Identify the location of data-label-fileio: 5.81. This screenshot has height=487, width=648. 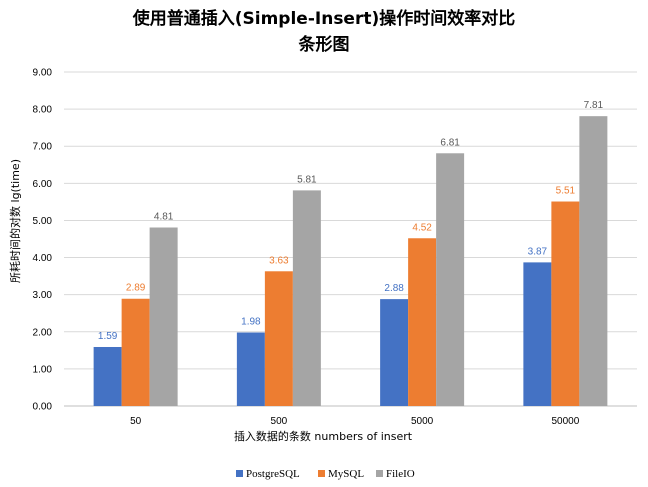
(307, 179).